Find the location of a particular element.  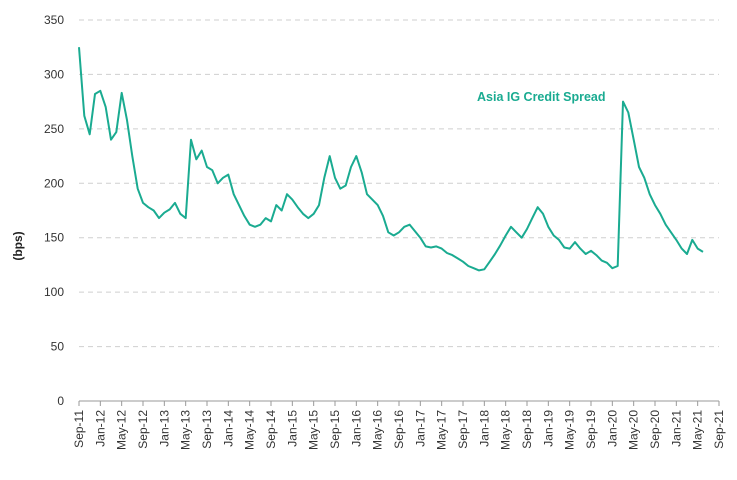

x-tick-label: Sep-11 is located at coordinates (79, 429).